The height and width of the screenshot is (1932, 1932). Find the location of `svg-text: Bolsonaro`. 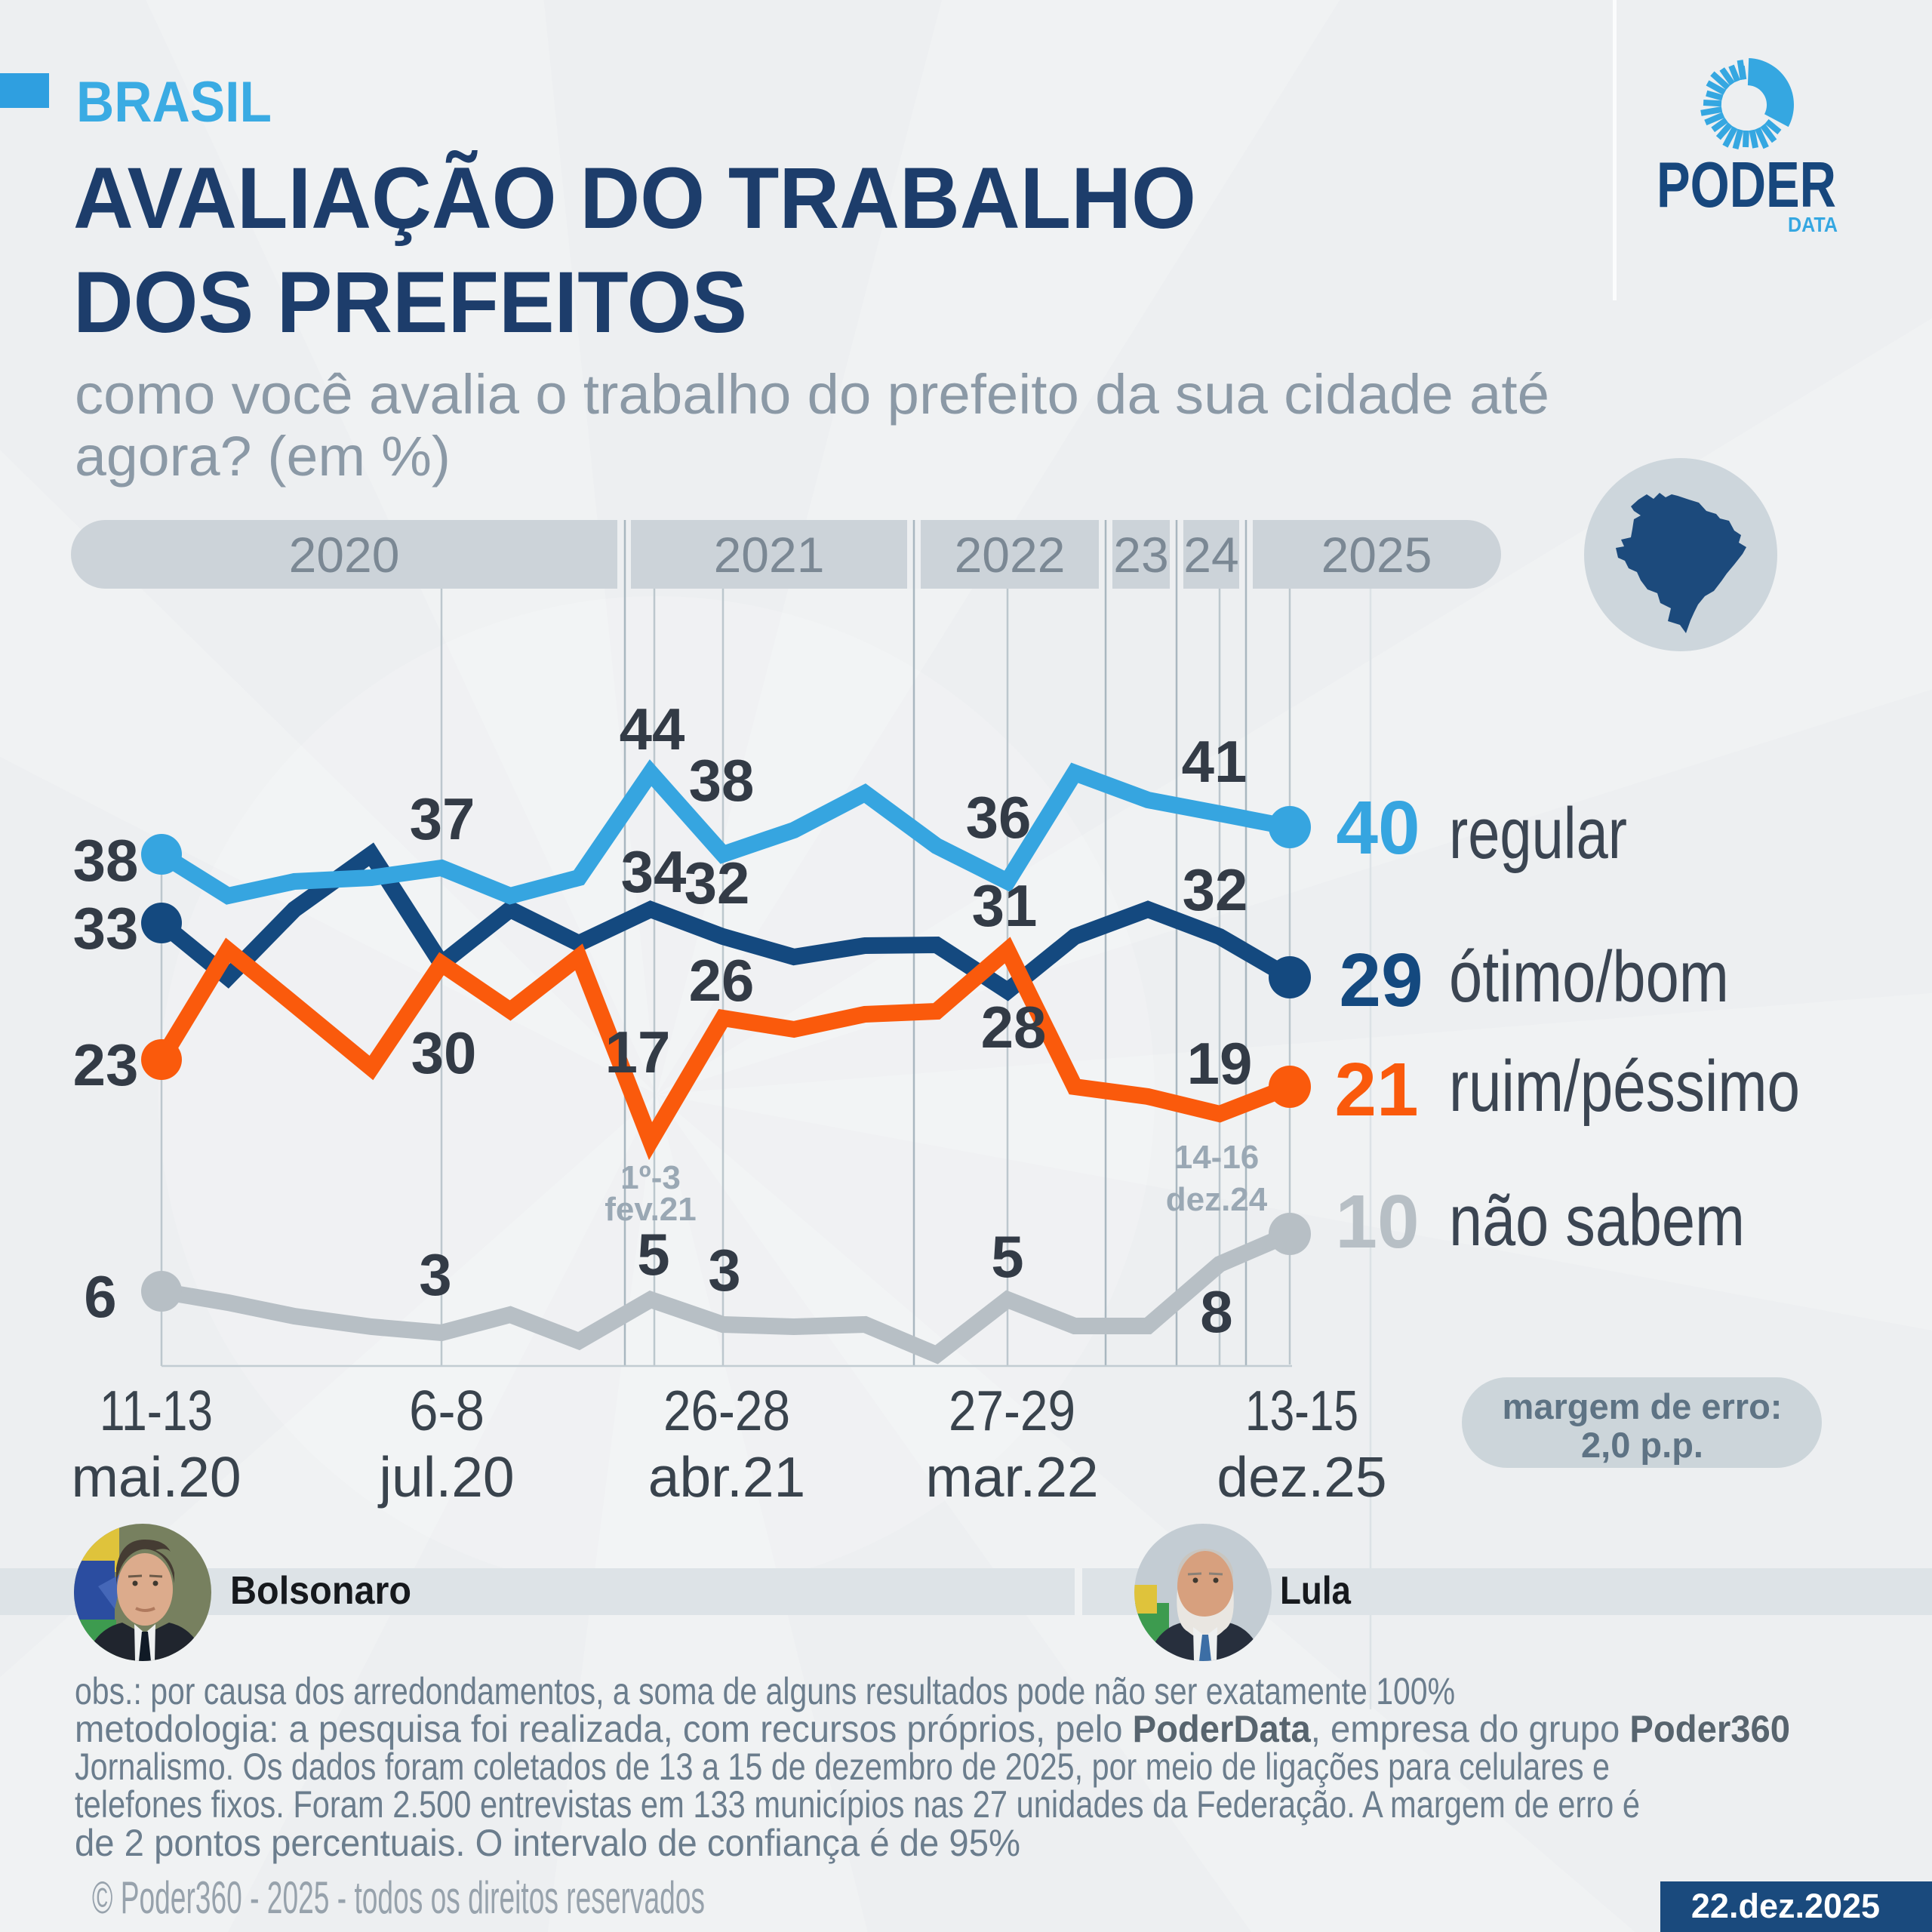

svg-text: Bolsonaro is located at coordinates (320, 1591).